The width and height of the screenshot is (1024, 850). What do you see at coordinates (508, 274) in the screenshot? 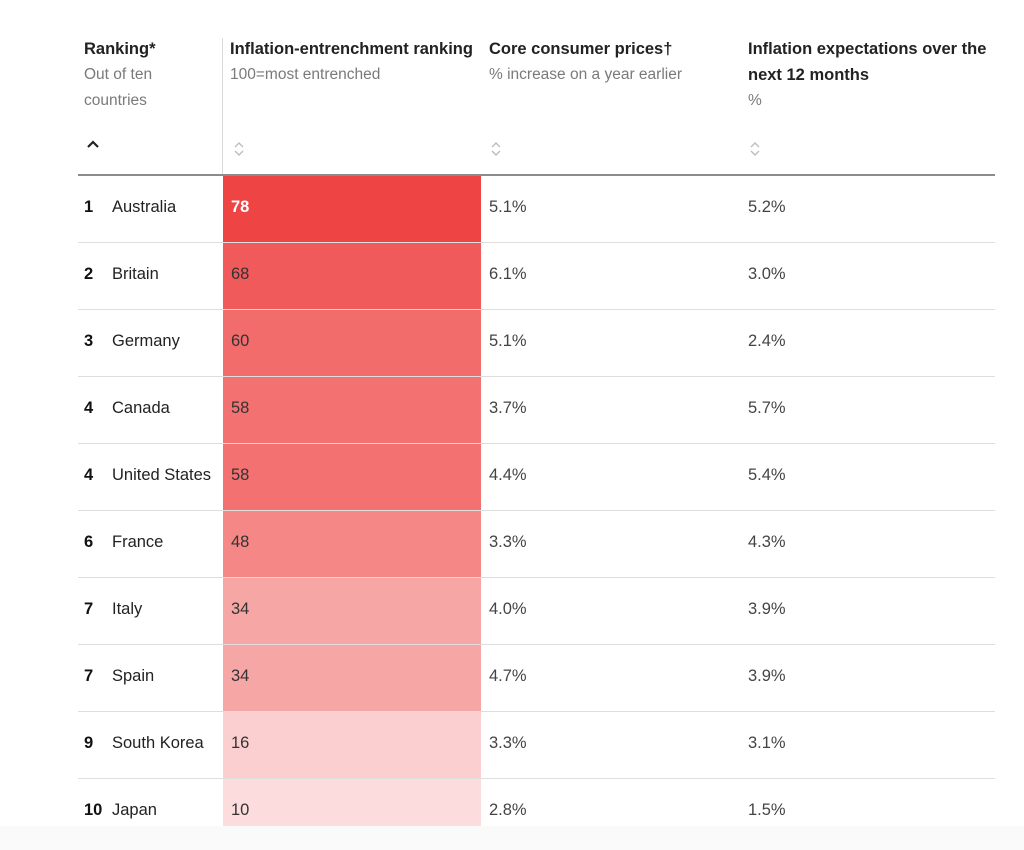
I see `core-prices-cell: 6.1%` at bounding box center [508, 274].